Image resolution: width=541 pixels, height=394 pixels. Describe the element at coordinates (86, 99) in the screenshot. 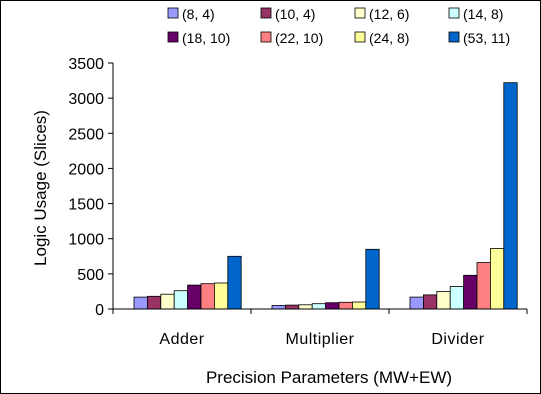

I see `y-tick-label: 3000` at that location.